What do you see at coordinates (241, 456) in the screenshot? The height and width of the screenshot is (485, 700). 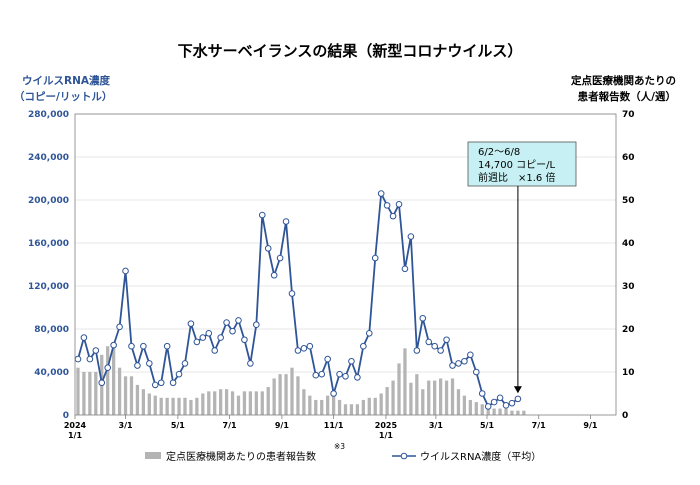 I see `legend-bar-label: 定点医療機関あたりの患者報告数` at bounding box center [241, 456].